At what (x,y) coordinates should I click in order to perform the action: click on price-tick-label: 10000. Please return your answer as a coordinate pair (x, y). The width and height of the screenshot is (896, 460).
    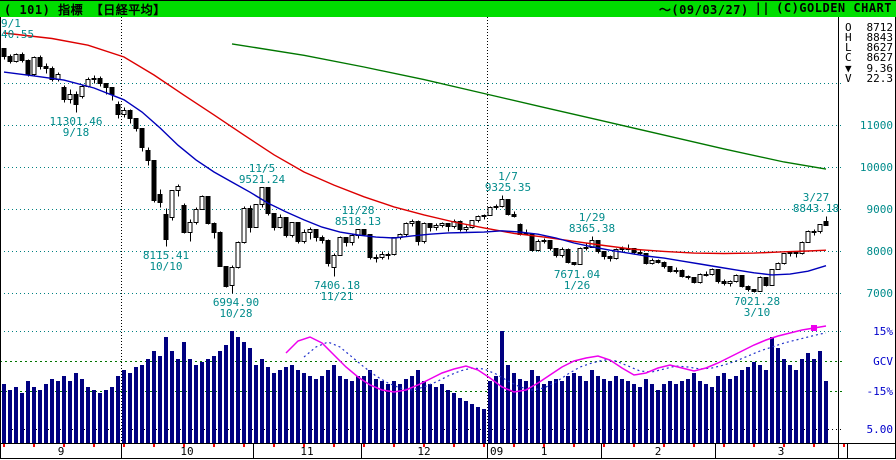
    Looking at the image, I should click on (876, 167).